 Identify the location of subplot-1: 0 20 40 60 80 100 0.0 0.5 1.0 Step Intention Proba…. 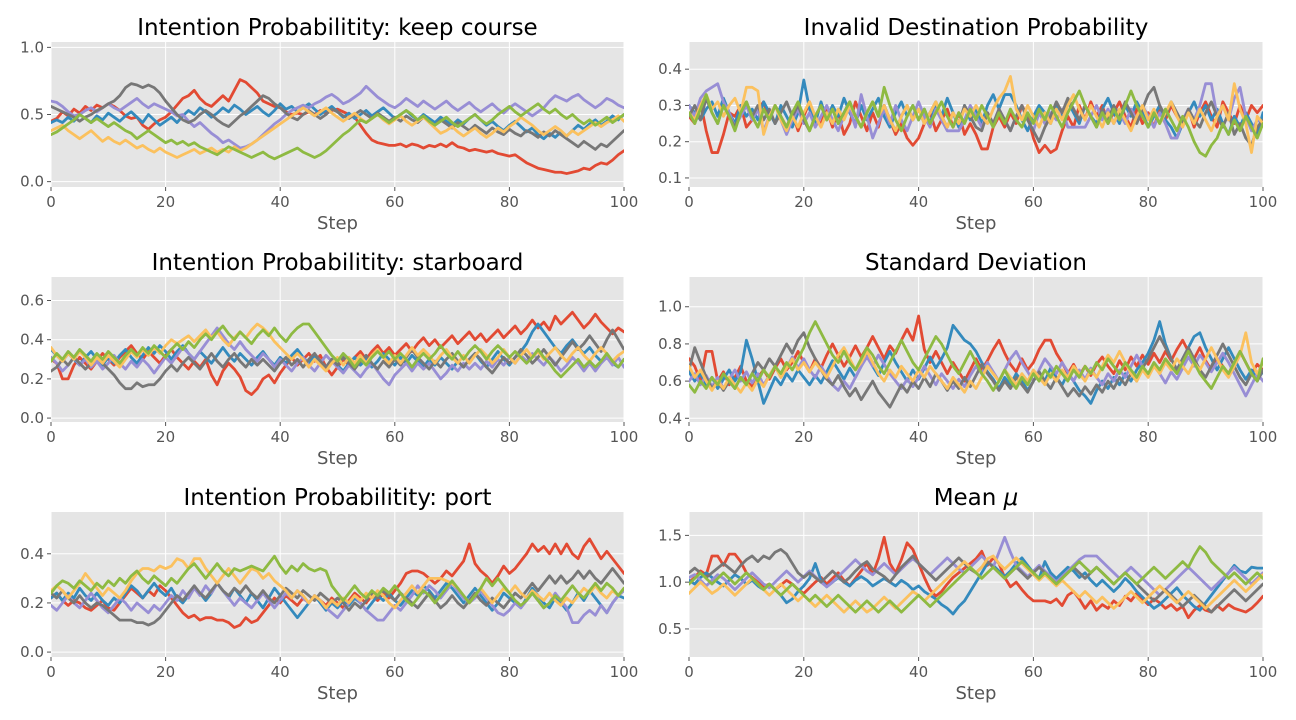
(329, 124).